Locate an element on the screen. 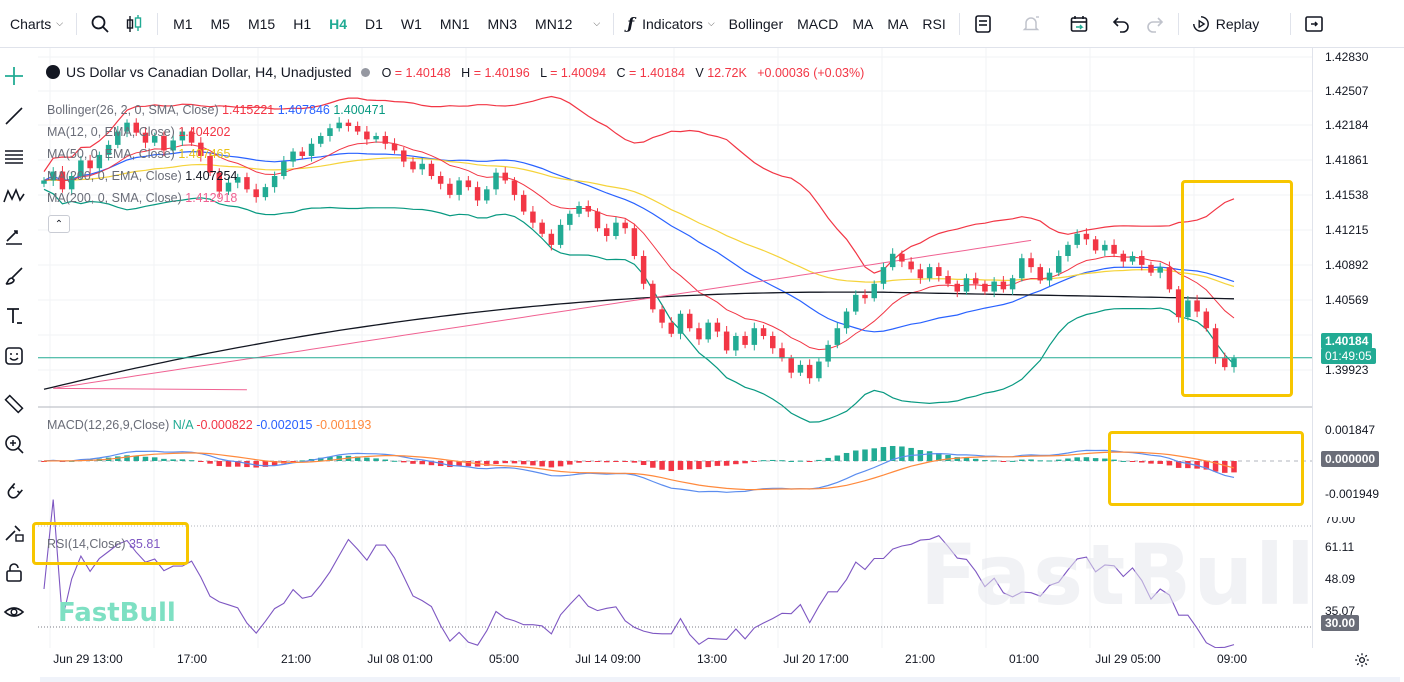  quick-indicator-macd-1: MACD is located at coordinates (818, 23).